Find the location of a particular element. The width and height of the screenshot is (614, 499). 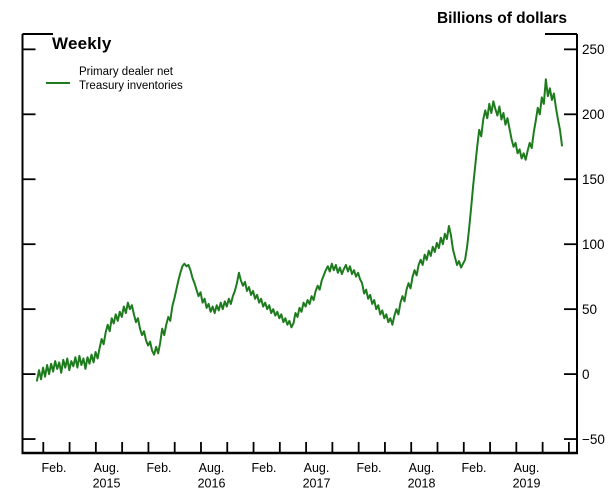

x-tick-label-year: 2017 is located at coordinates (317, 484).